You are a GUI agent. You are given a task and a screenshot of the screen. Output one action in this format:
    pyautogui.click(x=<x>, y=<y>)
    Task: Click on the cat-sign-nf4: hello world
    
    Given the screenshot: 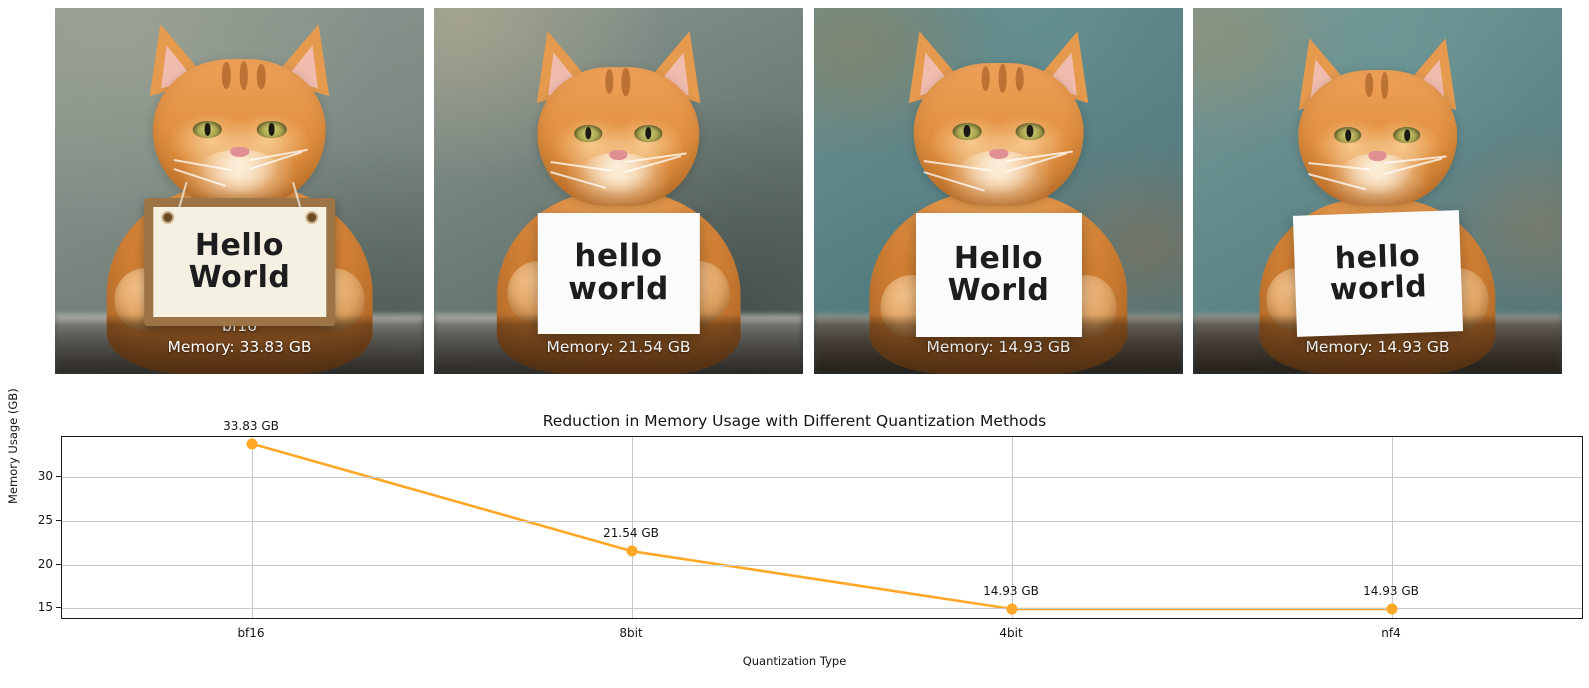 What is the action you would take?
    pyautogui.click(x=1377, y=273)
    